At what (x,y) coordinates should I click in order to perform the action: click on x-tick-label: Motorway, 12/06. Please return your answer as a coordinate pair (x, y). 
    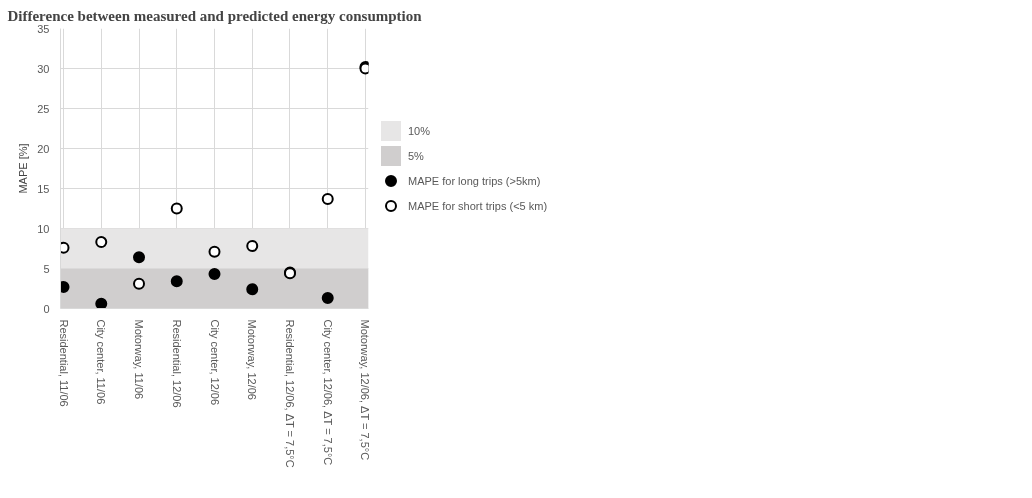
    Looking at the image, I should click on (252, 360).